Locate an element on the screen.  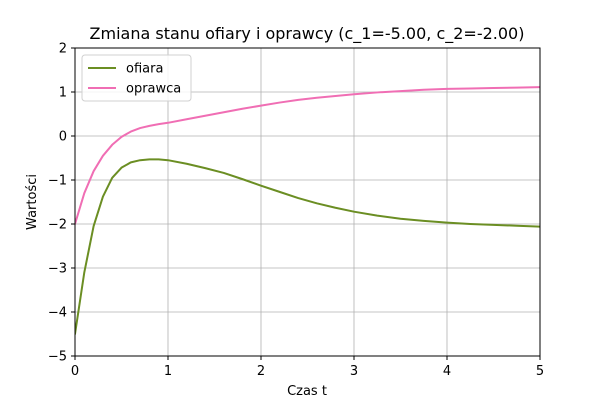
x-tick-label: 2 is located at coordinates (261, 371).